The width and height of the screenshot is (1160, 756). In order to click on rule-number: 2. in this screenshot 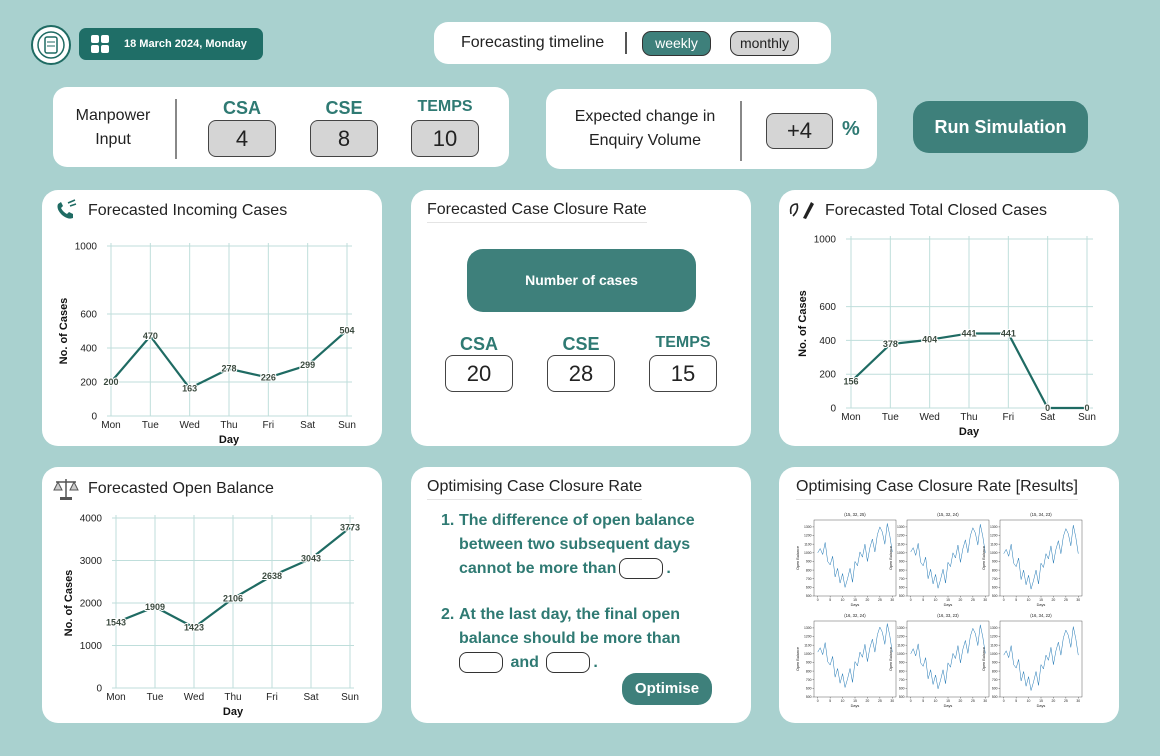, I will do `click(448, 614)`.